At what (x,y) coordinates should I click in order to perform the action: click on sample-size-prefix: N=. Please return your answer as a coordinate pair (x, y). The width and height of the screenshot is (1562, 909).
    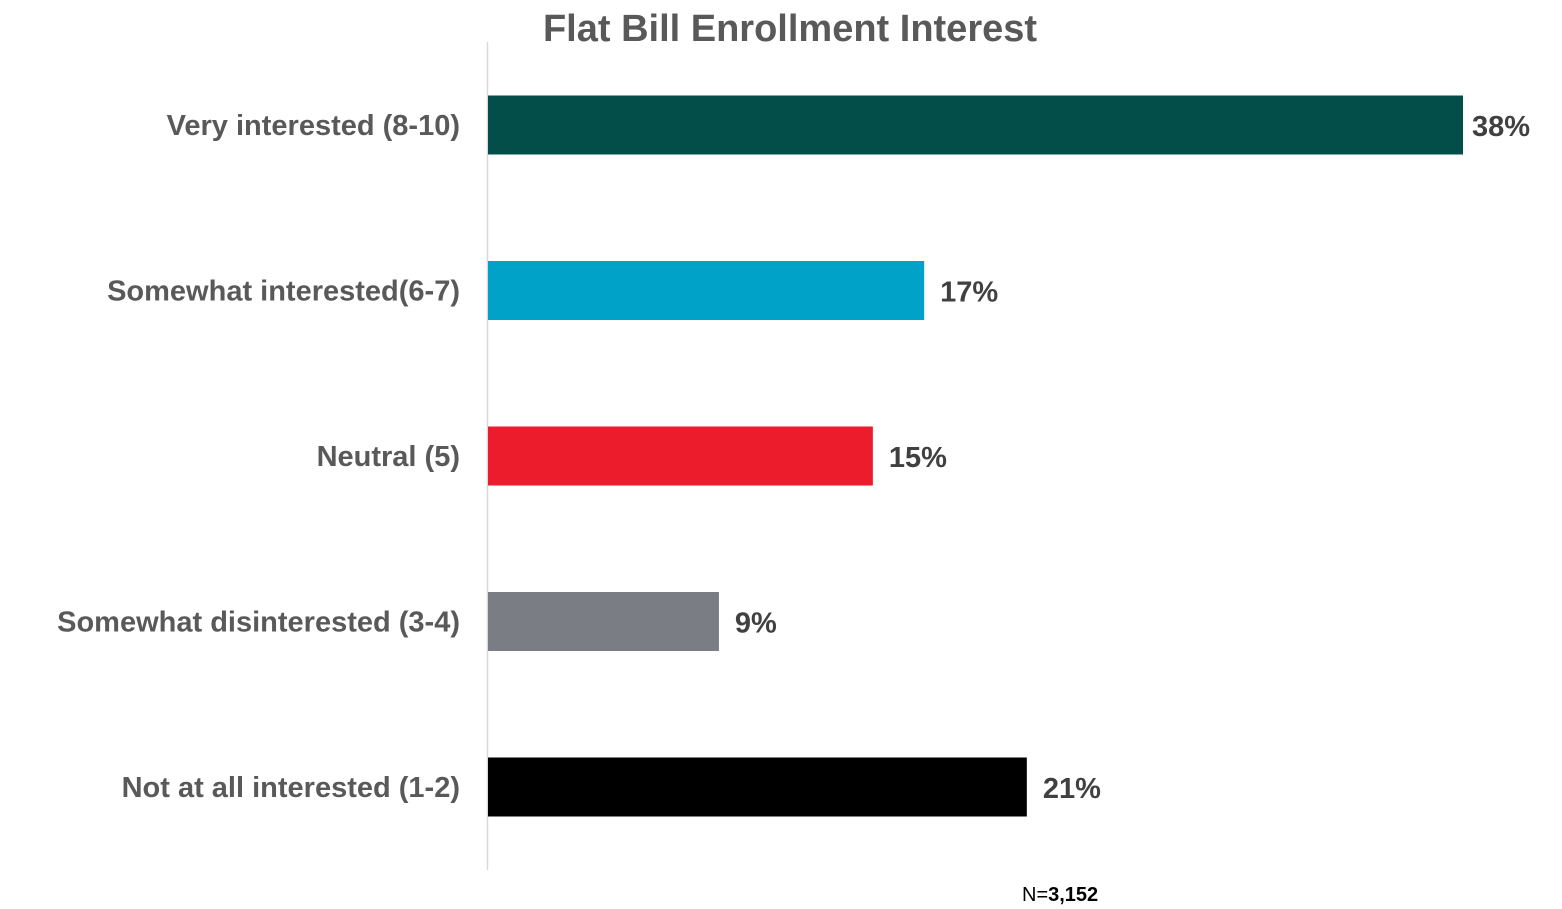
    Looking at the image, I should click on (1035, 895).